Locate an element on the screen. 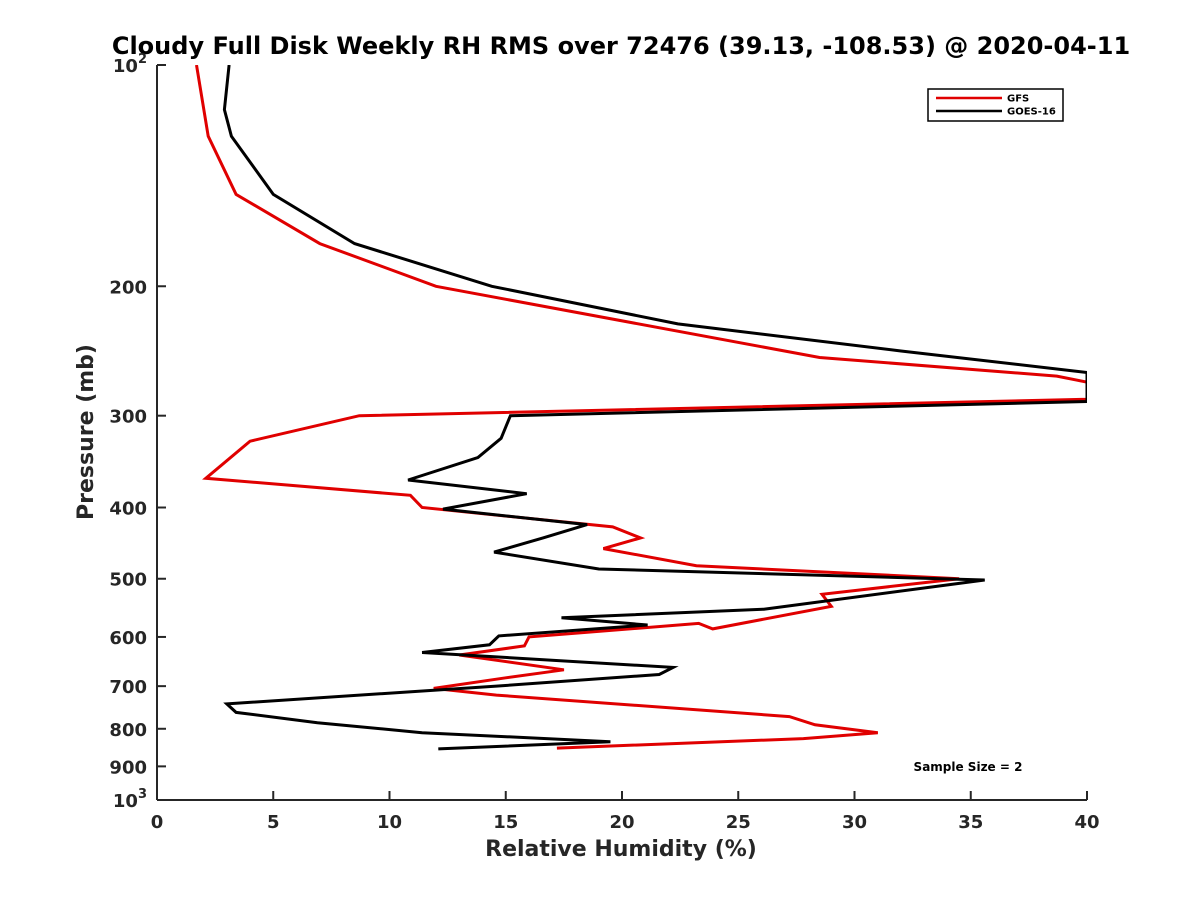 The width and height of the screenshot is (1200, 900). y-tick-label: 10² is located at coordinates (130, 64).